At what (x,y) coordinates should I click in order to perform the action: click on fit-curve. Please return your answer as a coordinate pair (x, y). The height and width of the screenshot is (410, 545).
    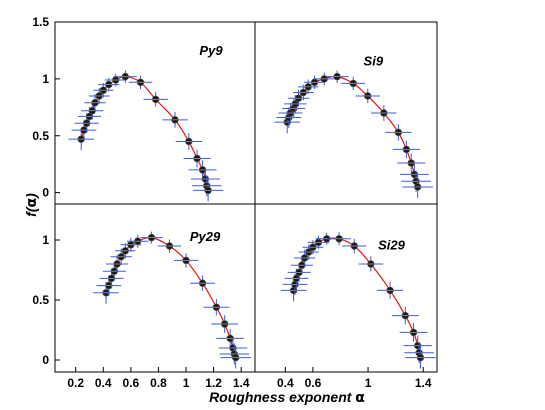
    Looking at the image, I should click on (357, 297).